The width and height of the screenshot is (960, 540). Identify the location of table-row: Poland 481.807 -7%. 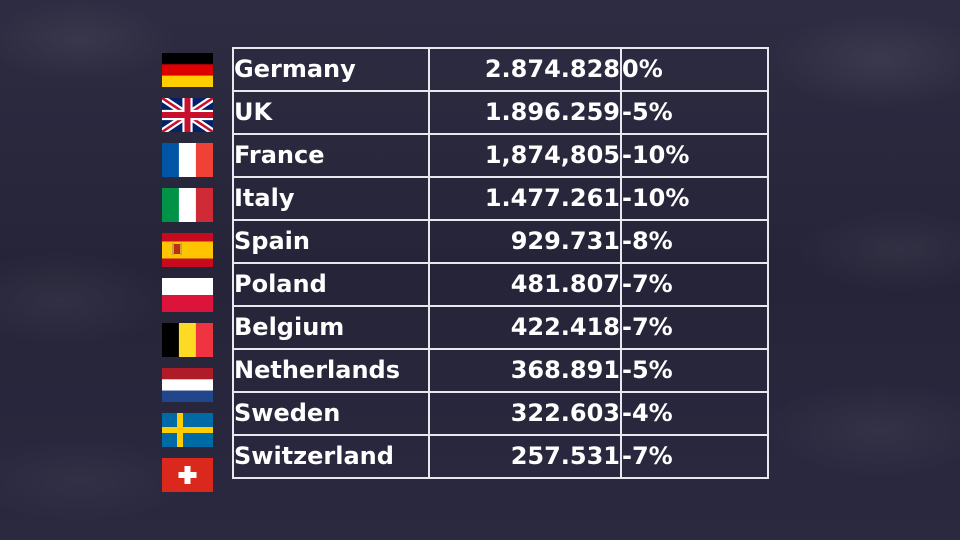
(500, 284).